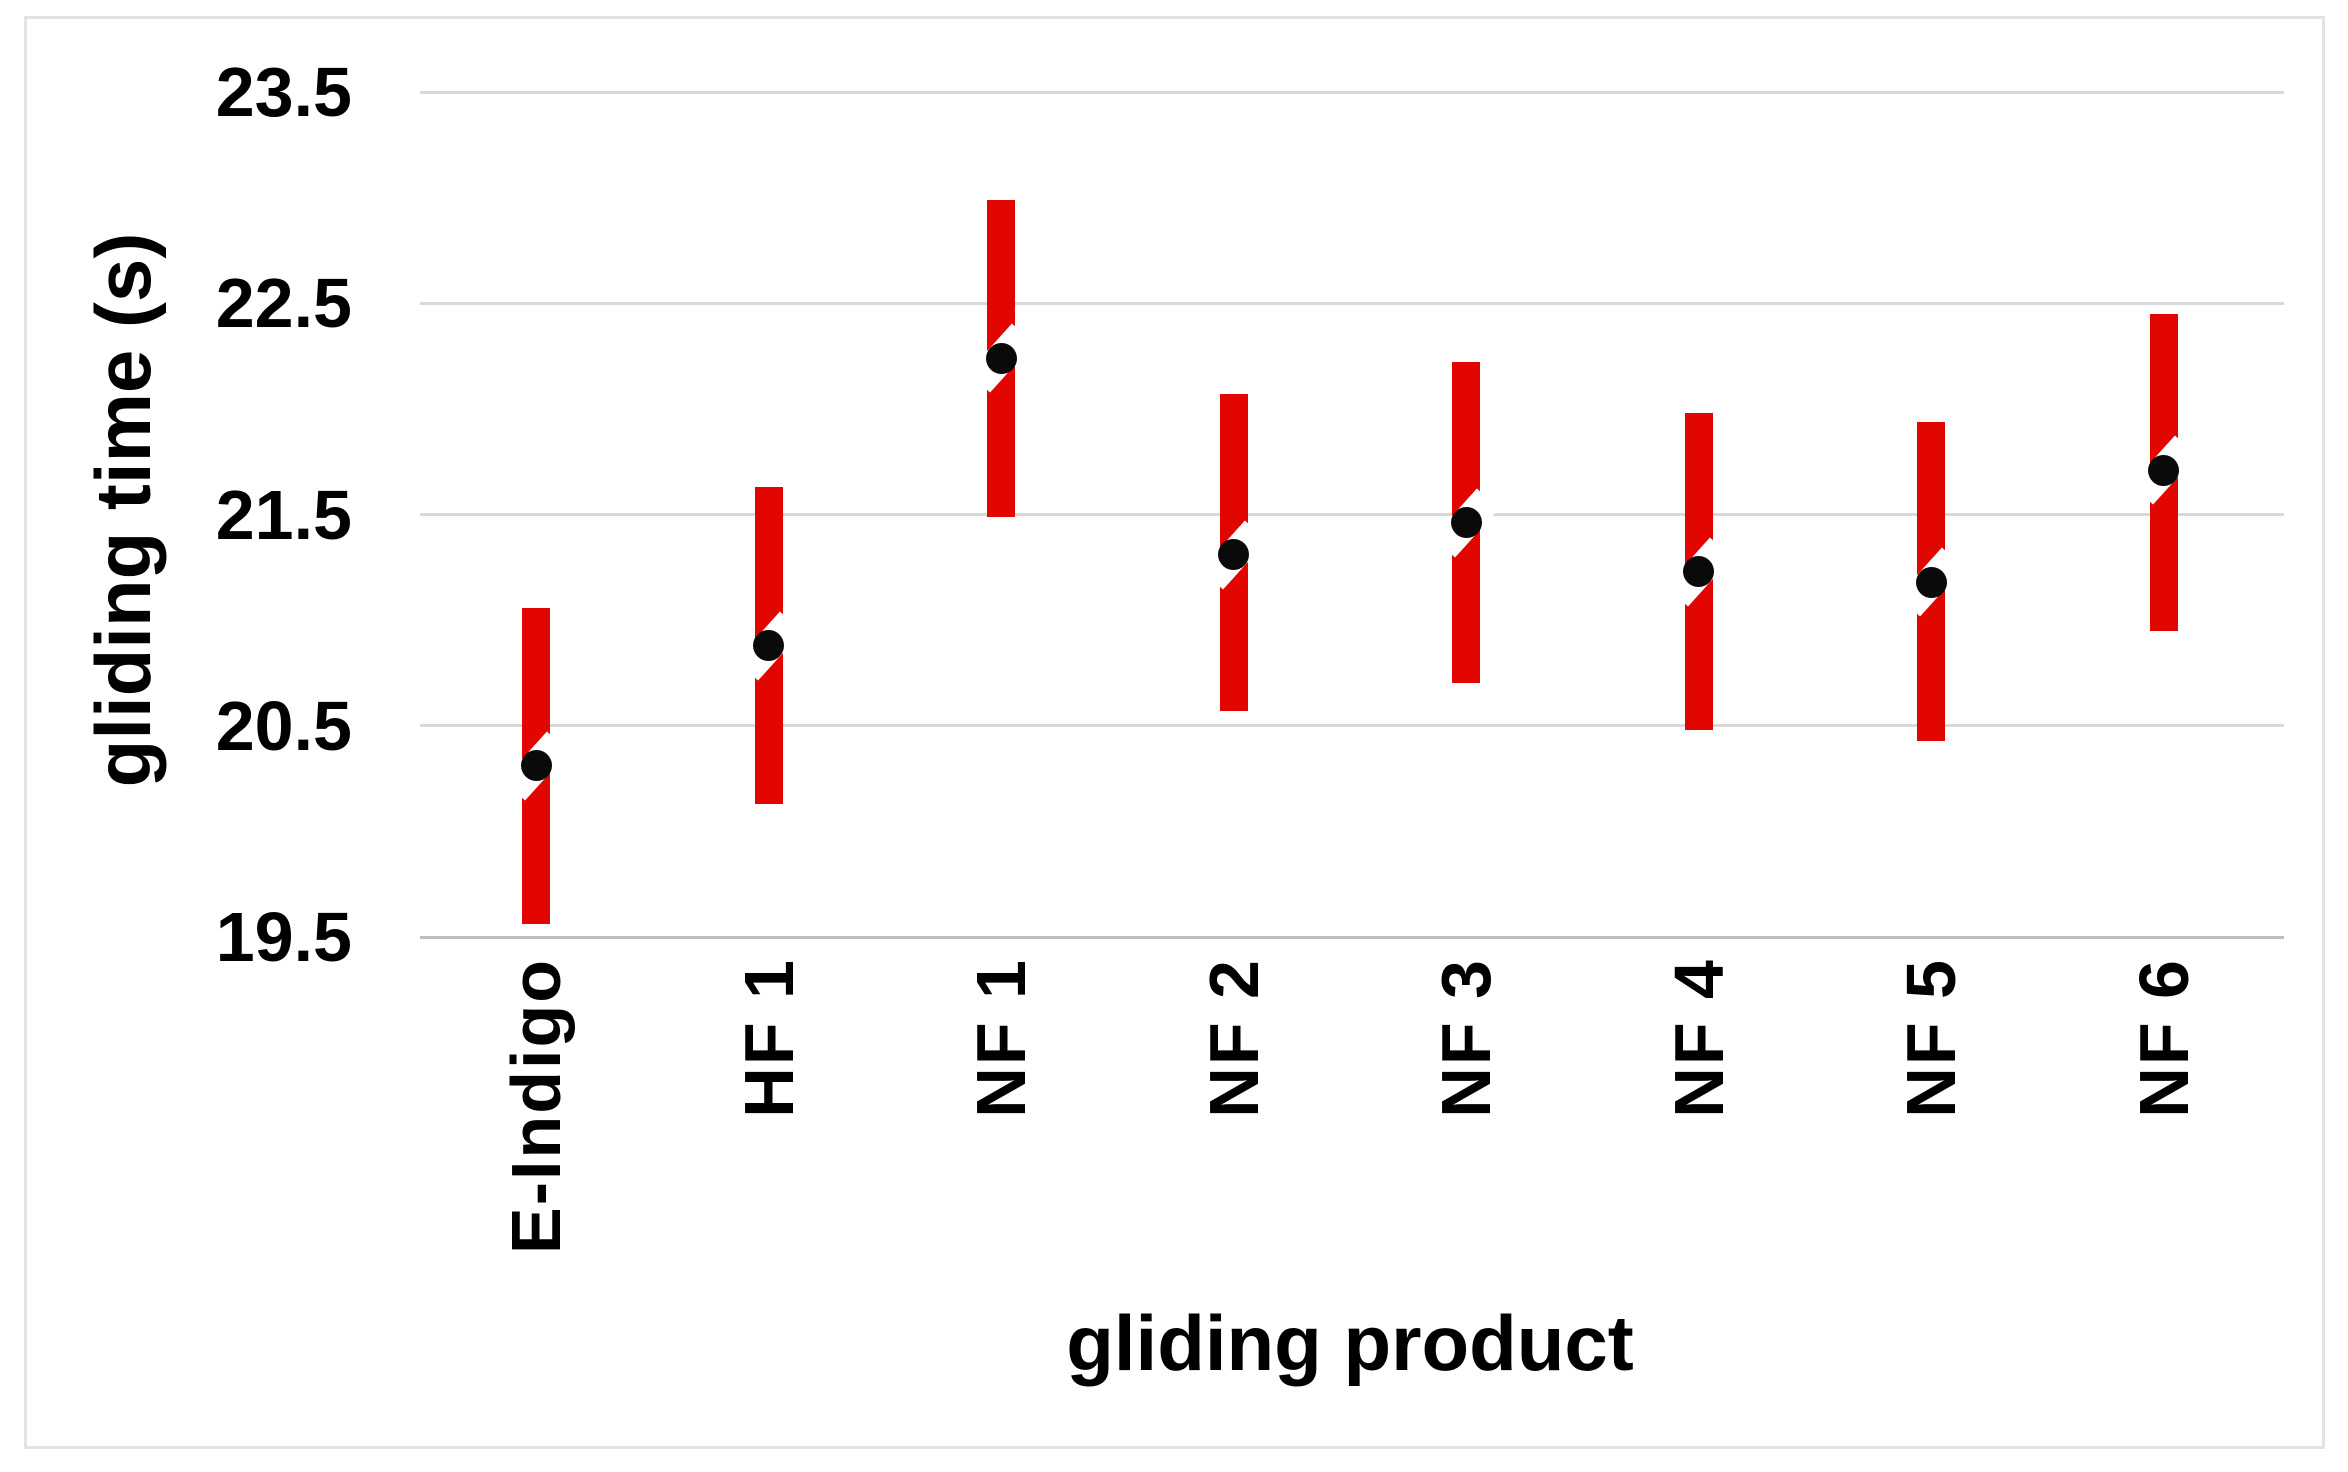 Image resolution: width=2348 pixels, height=1472 pixels. Describe the element at coordinates (1233, 1038) in the screenshot. I see `x-category-label-nf-2: NF 2` at that location.